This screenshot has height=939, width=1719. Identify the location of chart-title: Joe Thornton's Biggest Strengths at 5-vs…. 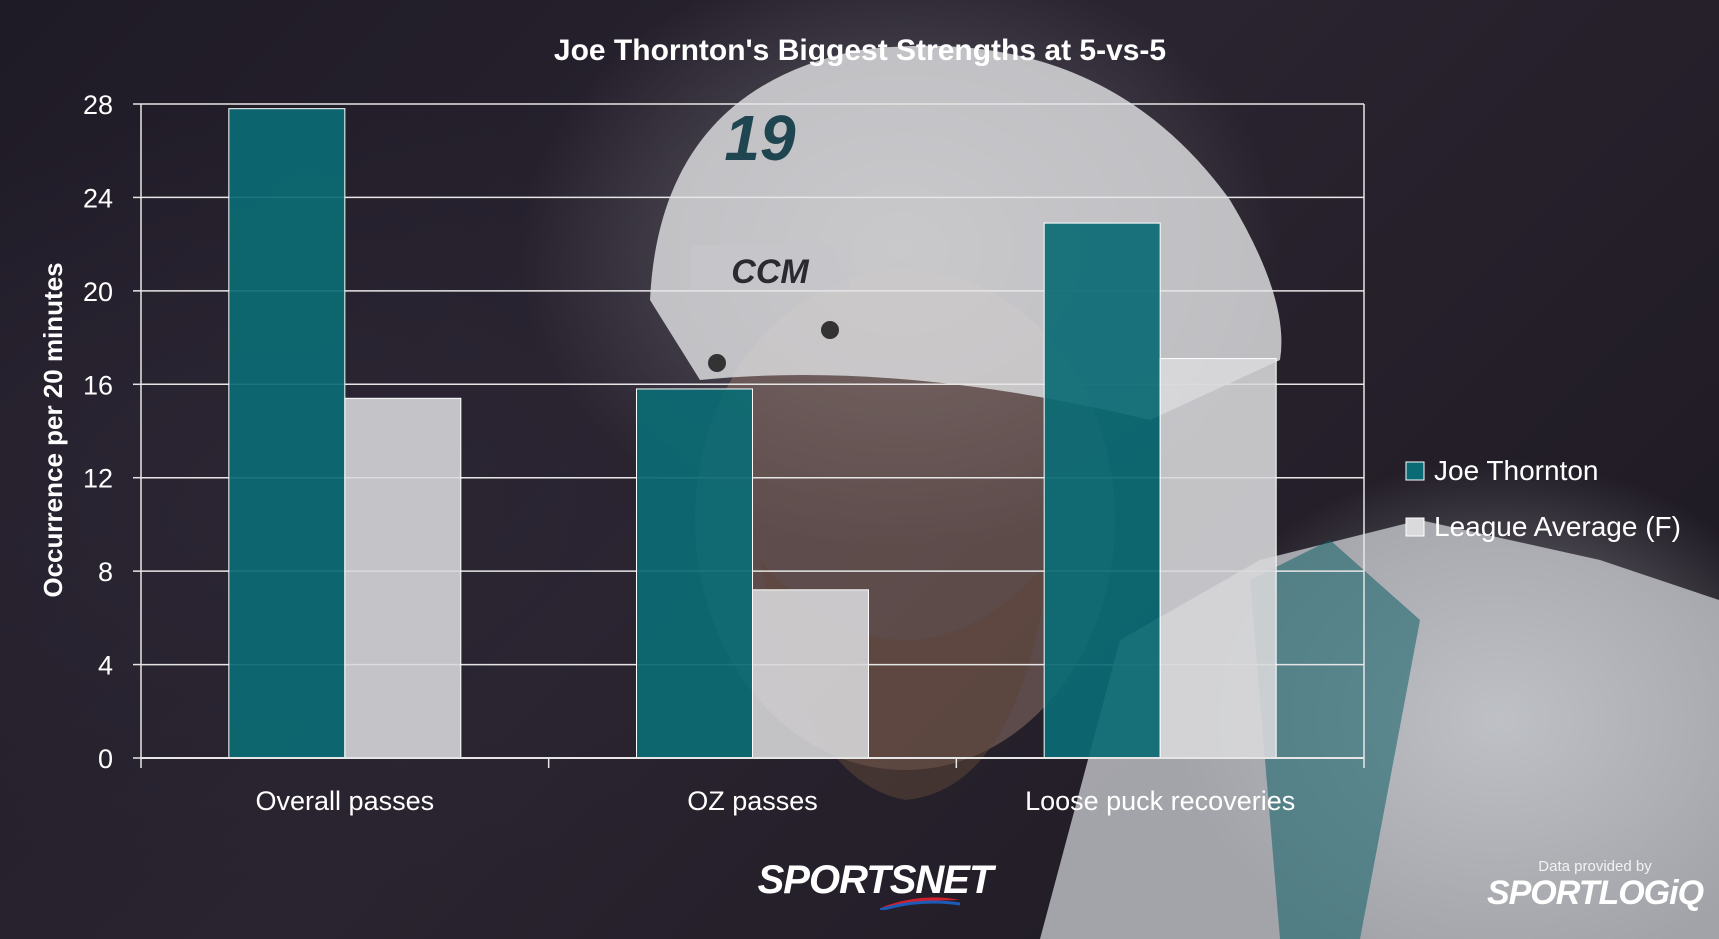
(860, 50).